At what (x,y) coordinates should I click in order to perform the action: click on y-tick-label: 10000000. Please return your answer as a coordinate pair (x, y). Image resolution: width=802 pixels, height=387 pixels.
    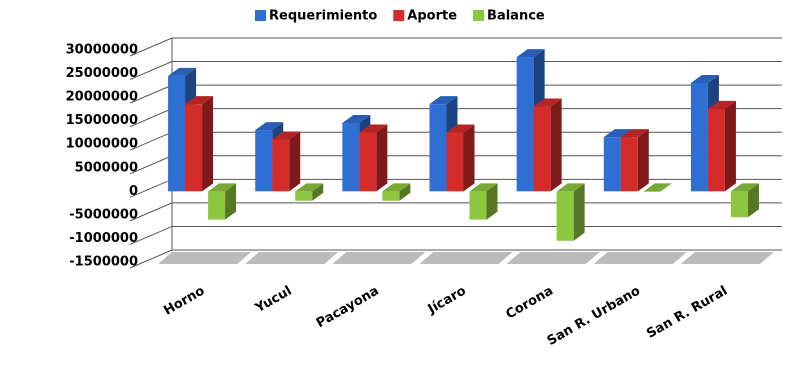
    Looking at the image, I should click on (102, 144).